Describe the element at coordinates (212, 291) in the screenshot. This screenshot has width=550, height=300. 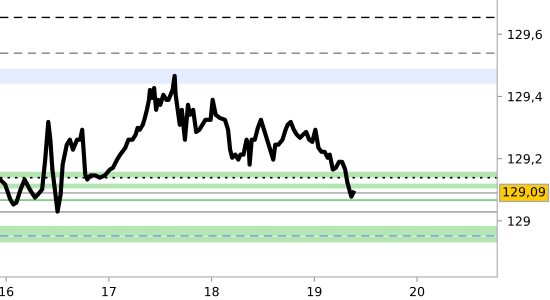
I see `x-tick-label: 18` at that location.